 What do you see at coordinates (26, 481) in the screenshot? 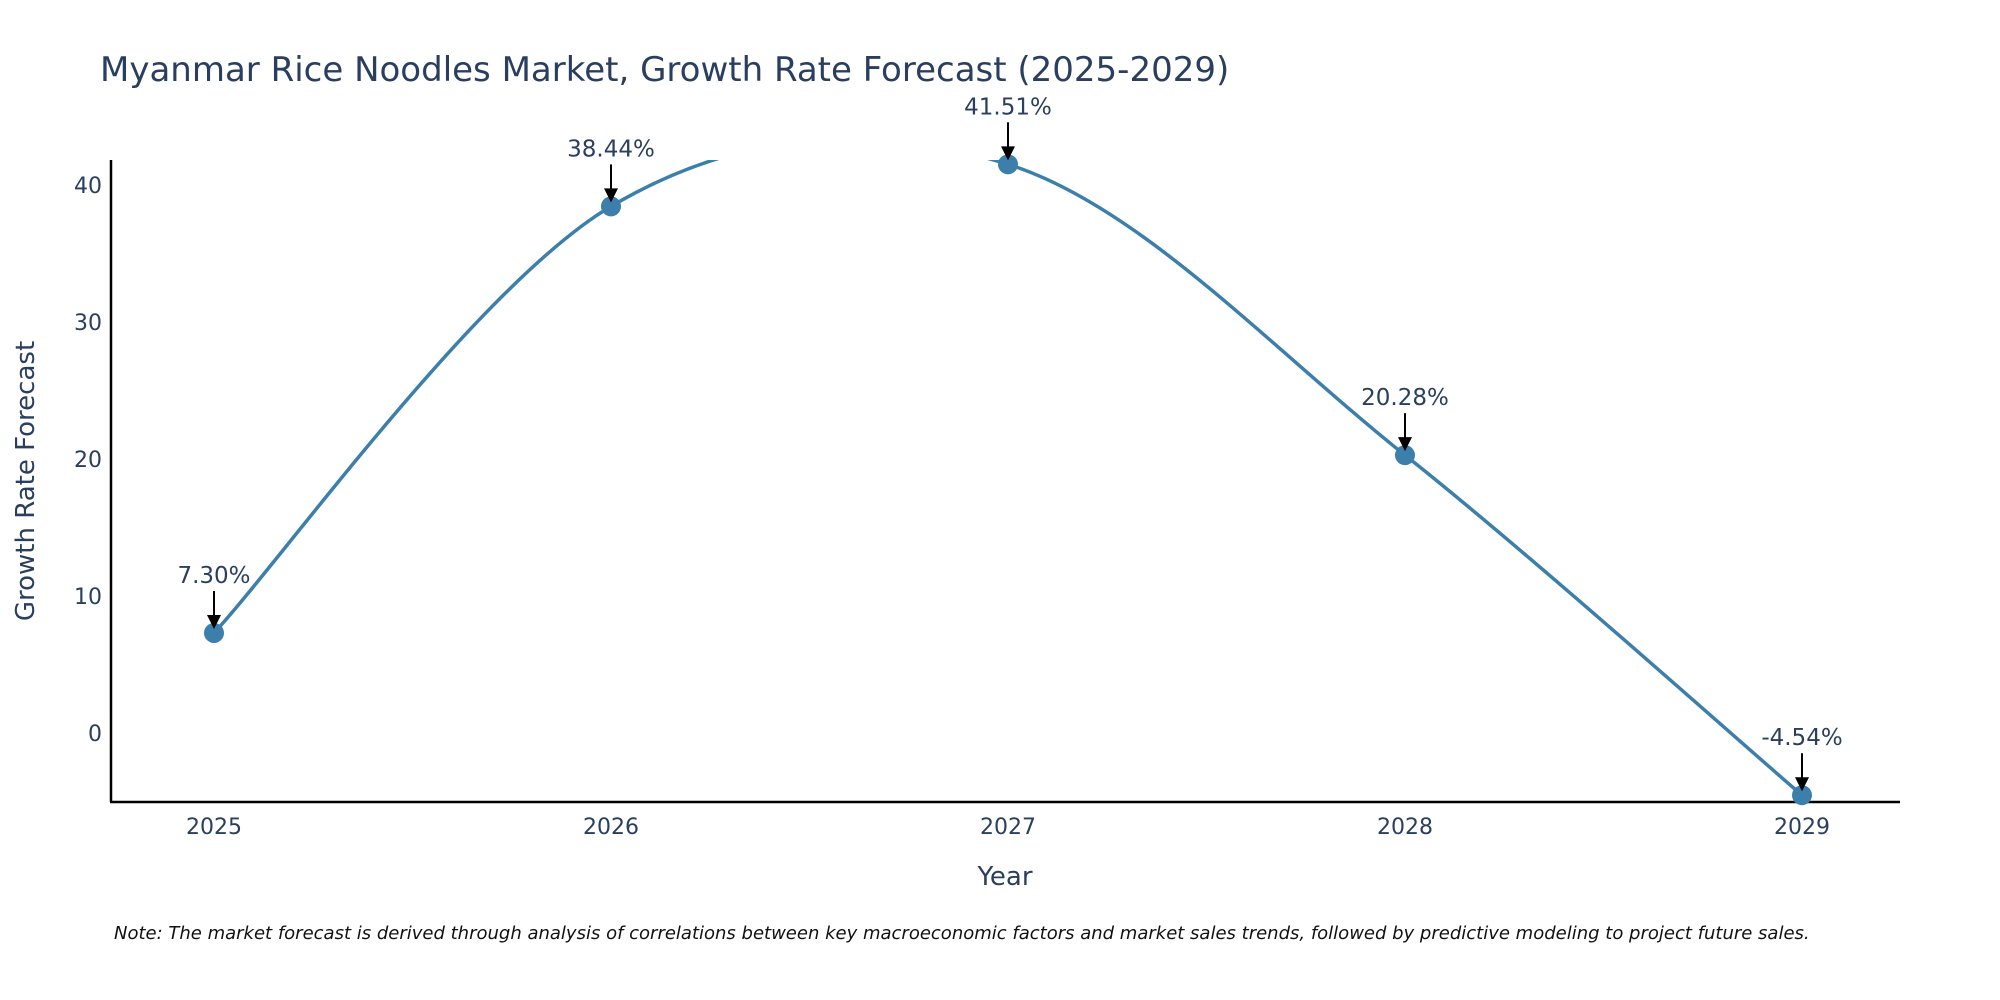
I see `y-axis-title: Growth Rate Forecast` at bounding box center [26, 481].